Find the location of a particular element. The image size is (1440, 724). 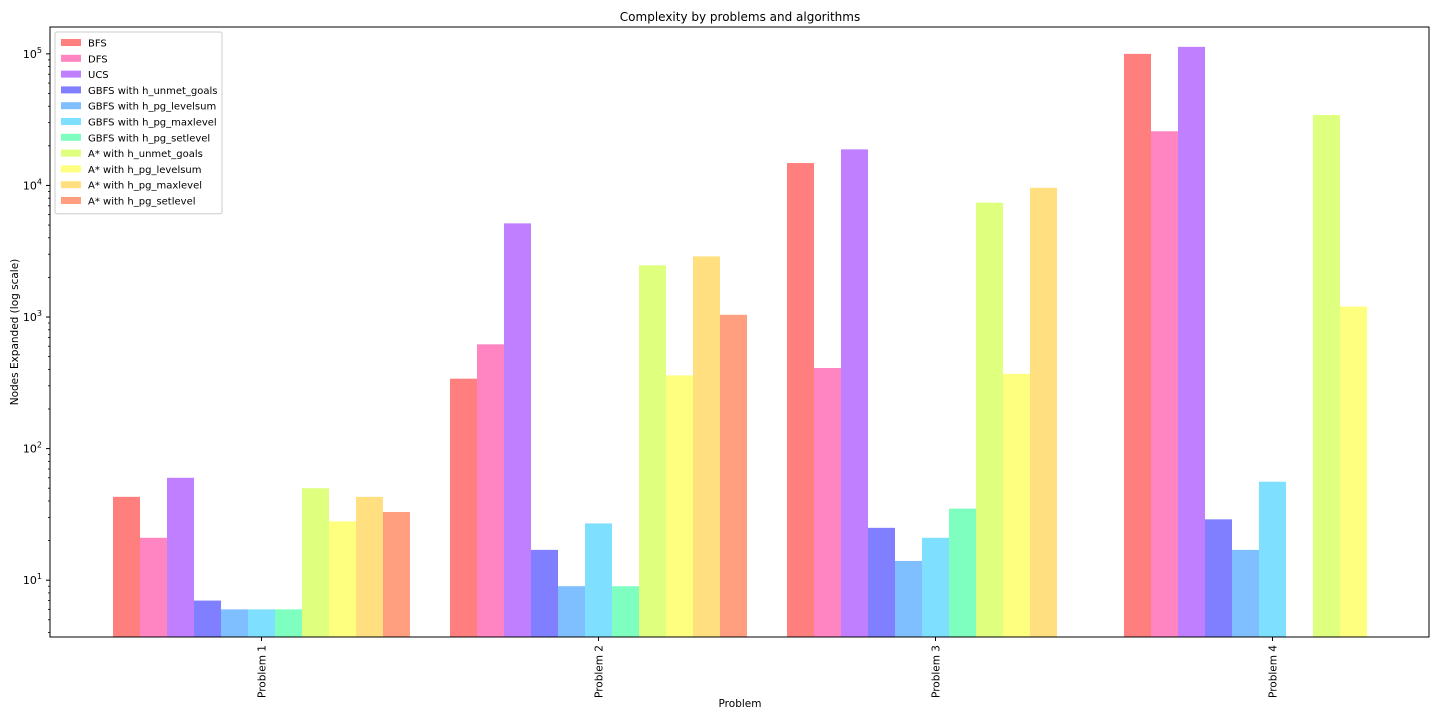

legend-label: GBFS with h_pg_setlevel is located at coordinates (149, 138).